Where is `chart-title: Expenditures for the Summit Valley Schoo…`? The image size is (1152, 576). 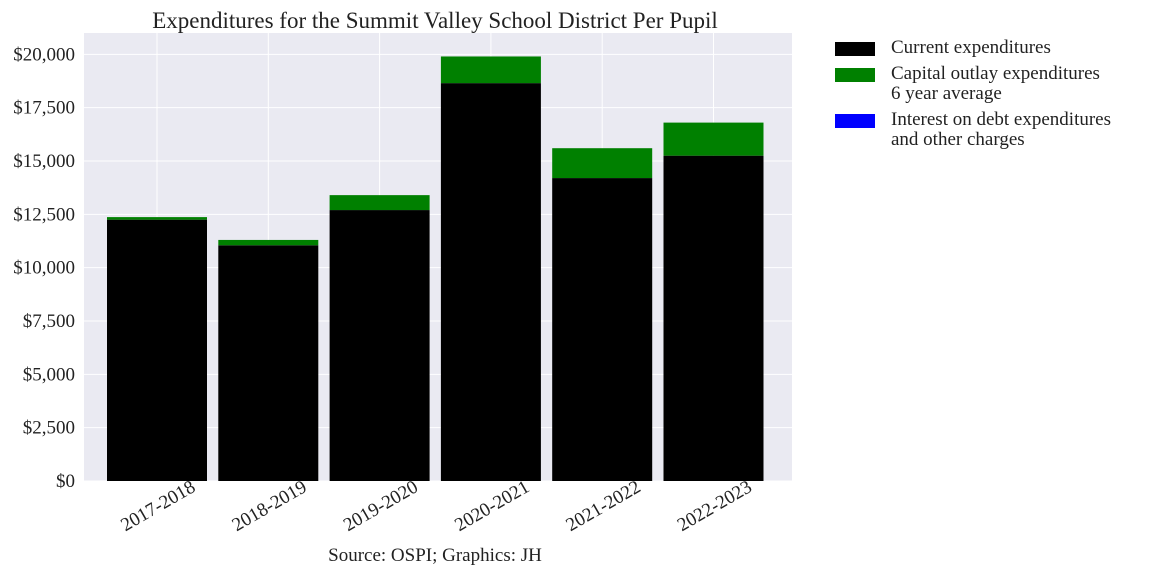
chart-title: Expenditures for the Summit Valley Schoo… is located at coordinates (435, 20).